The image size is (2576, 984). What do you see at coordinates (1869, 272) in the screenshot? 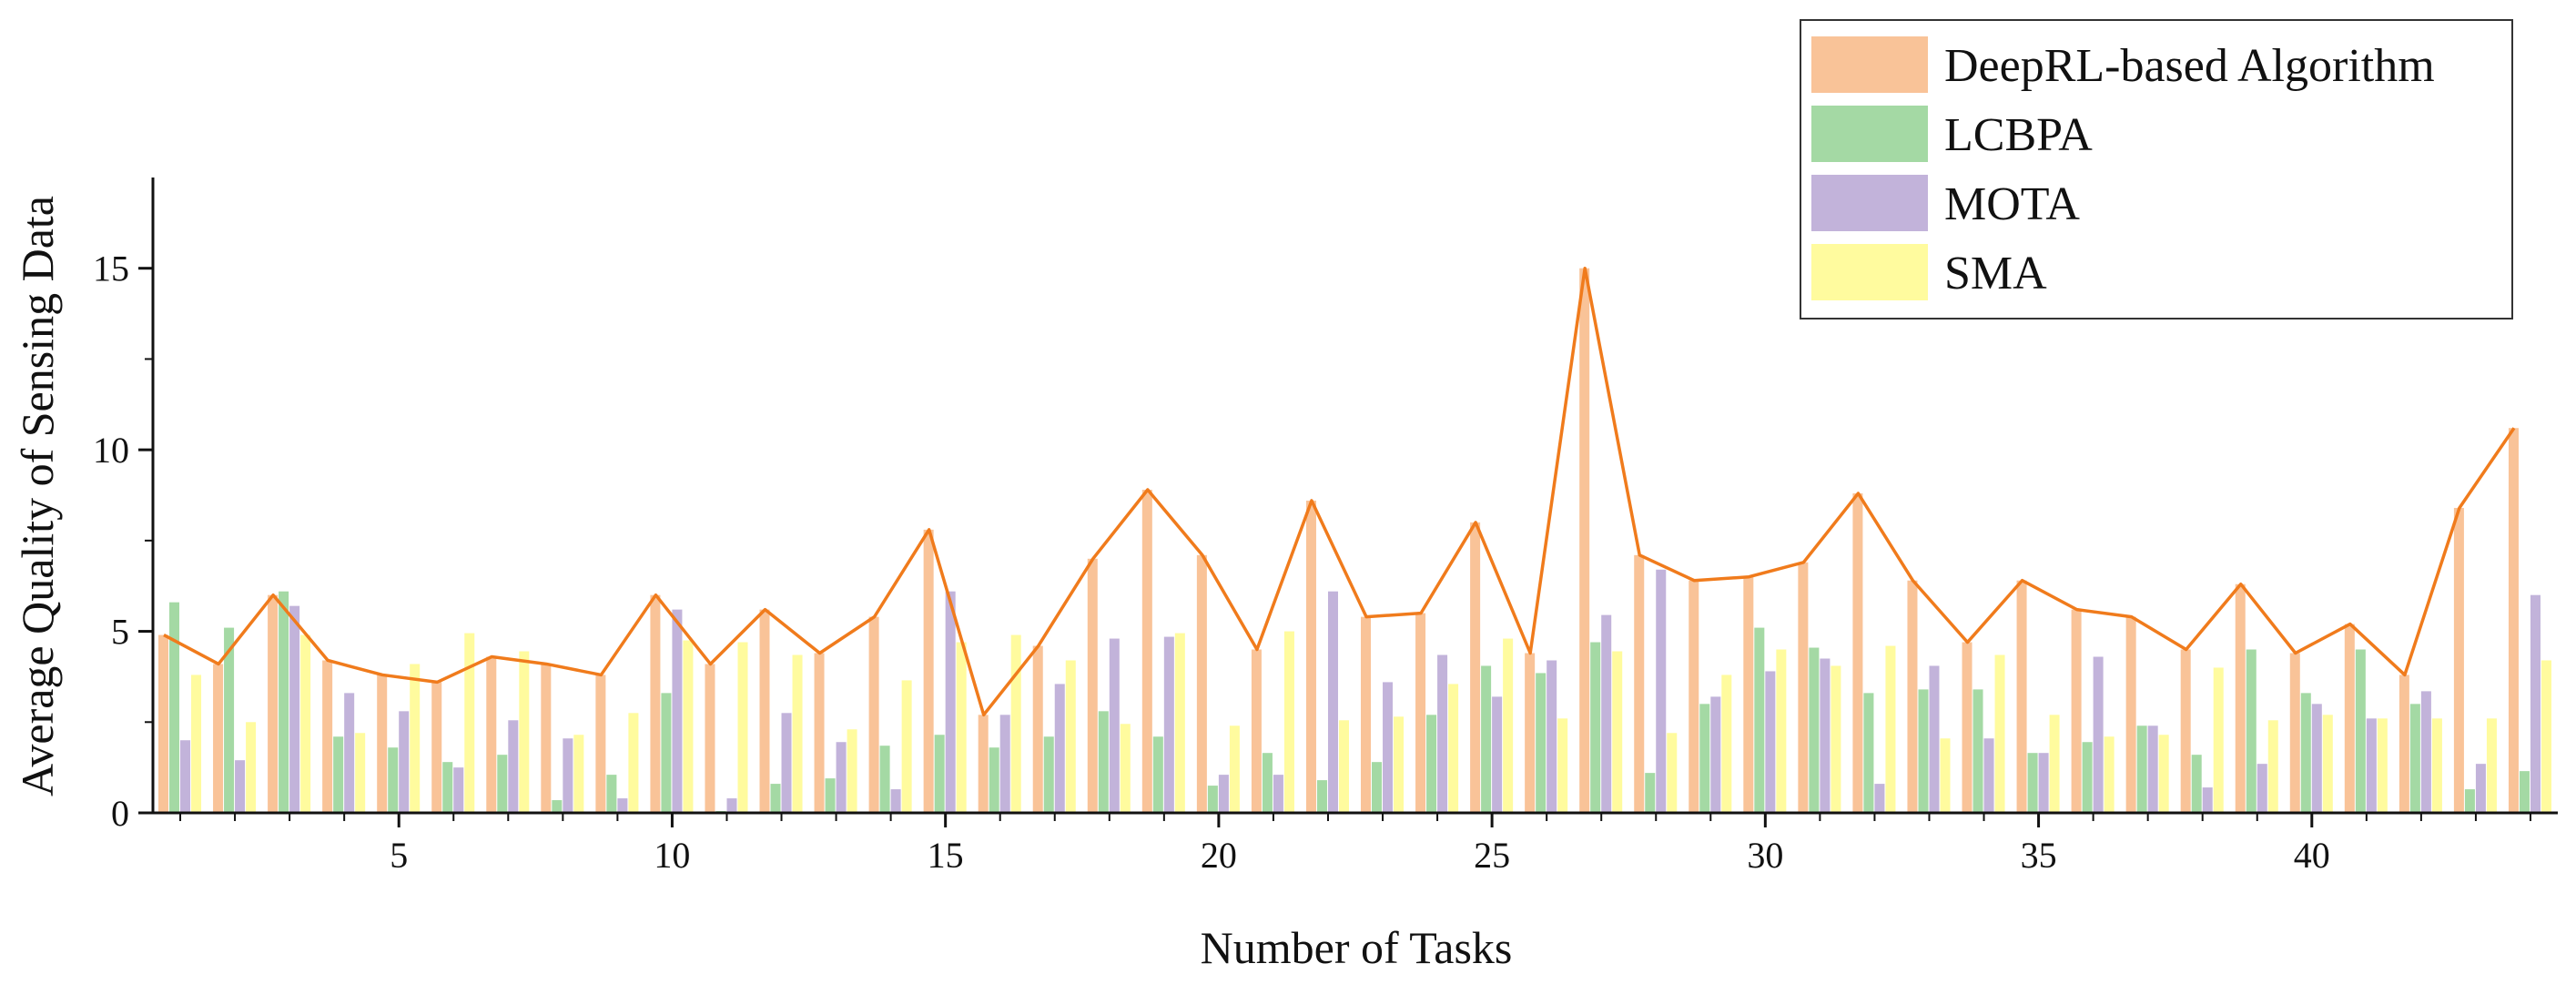
I see `legend-swatch-sma` at bounding box center [1869, 272].